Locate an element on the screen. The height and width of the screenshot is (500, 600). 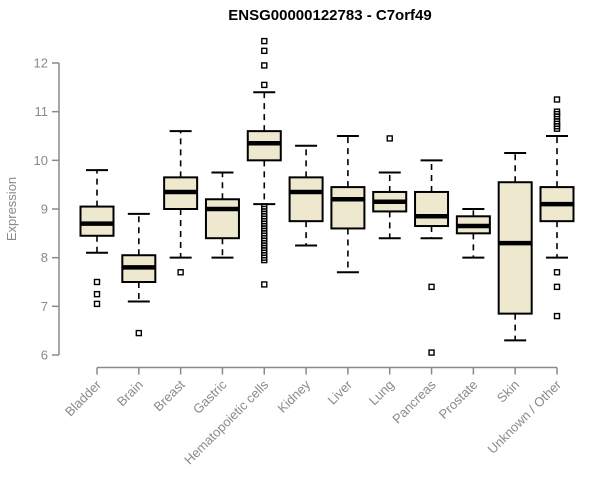
box-gastric is located at coordinates (222, 215).